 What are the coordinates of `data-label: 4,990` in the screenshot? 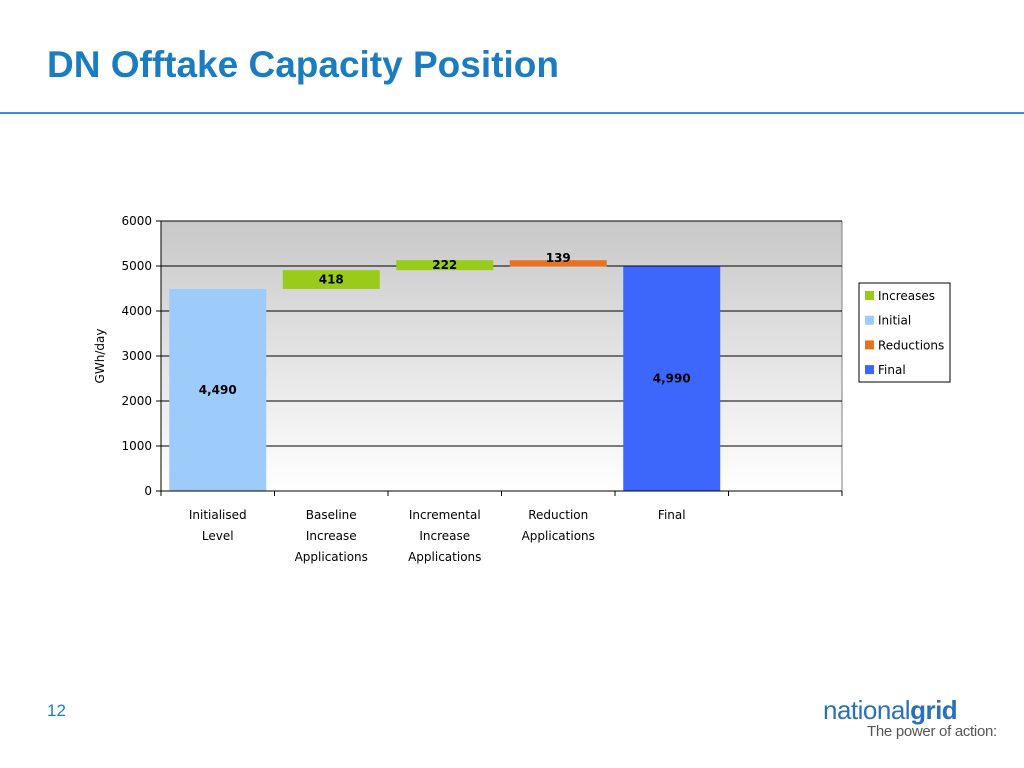 It's located at (672, 379).